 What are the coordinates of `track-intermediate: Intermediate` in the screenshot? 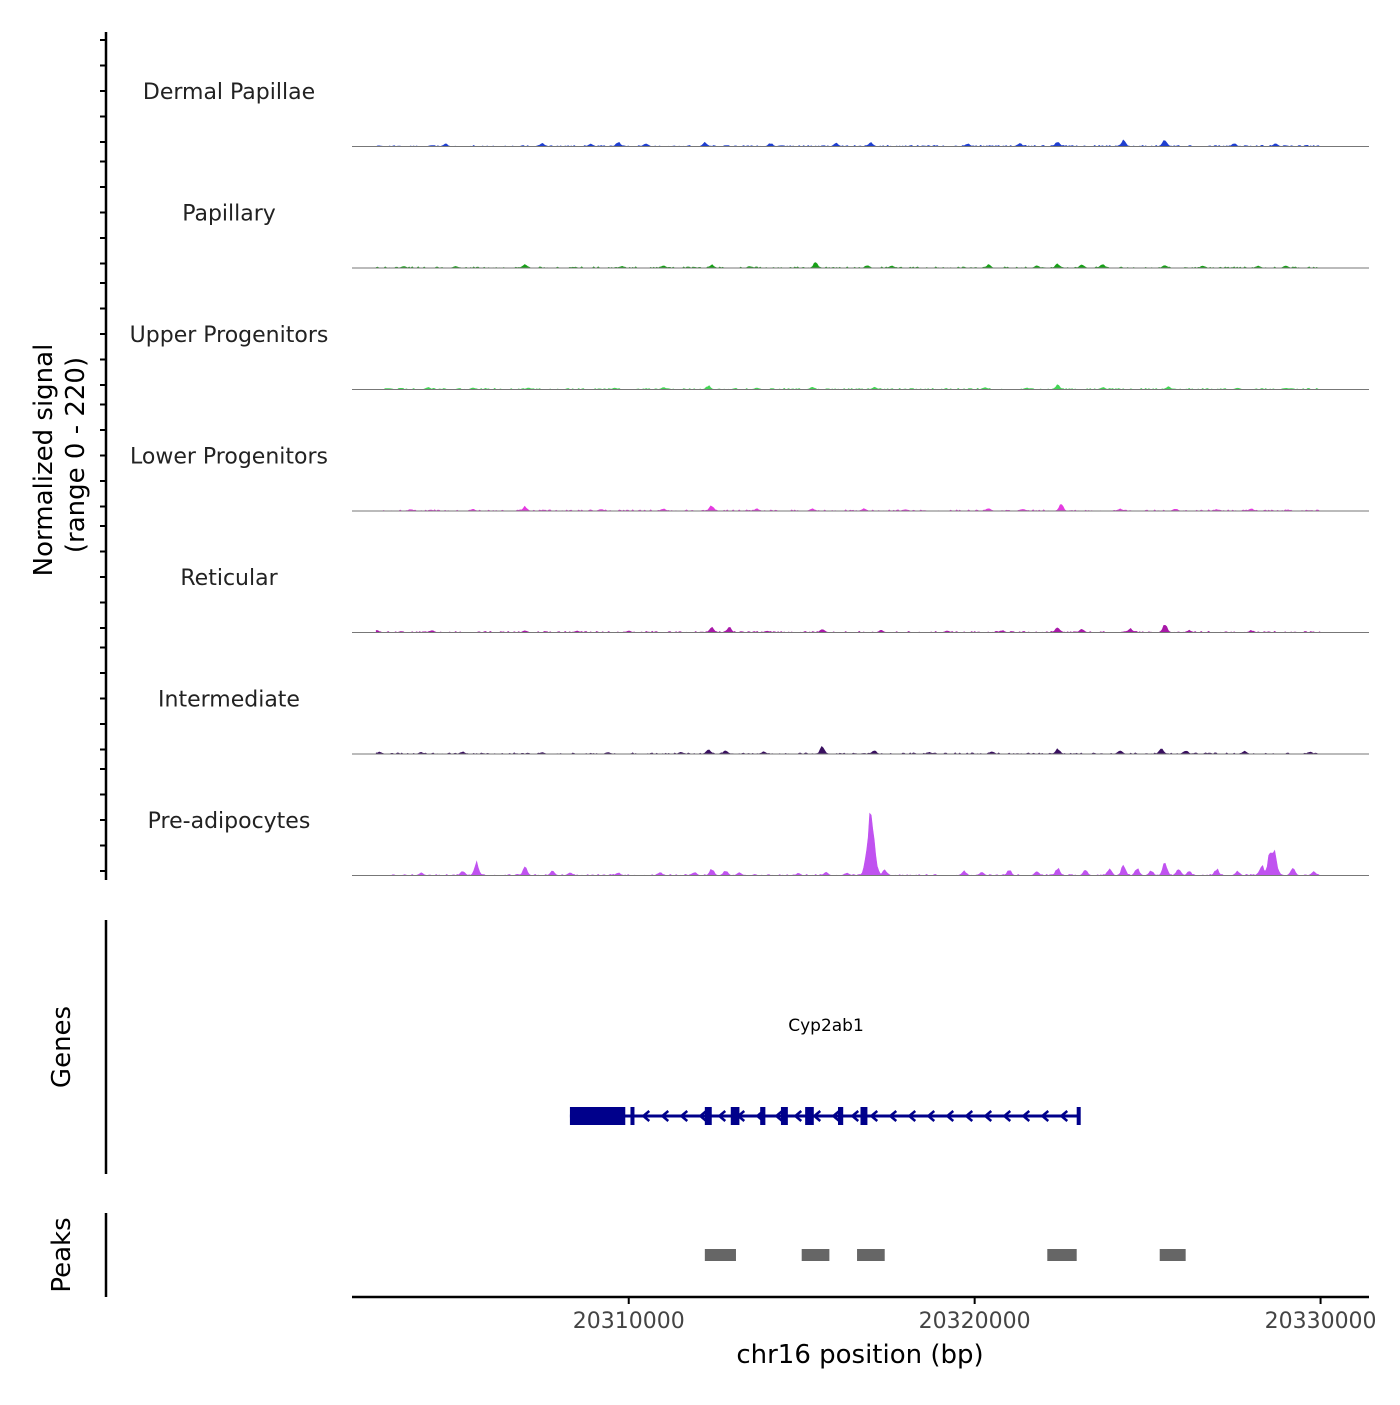 It's located at (763, 721).